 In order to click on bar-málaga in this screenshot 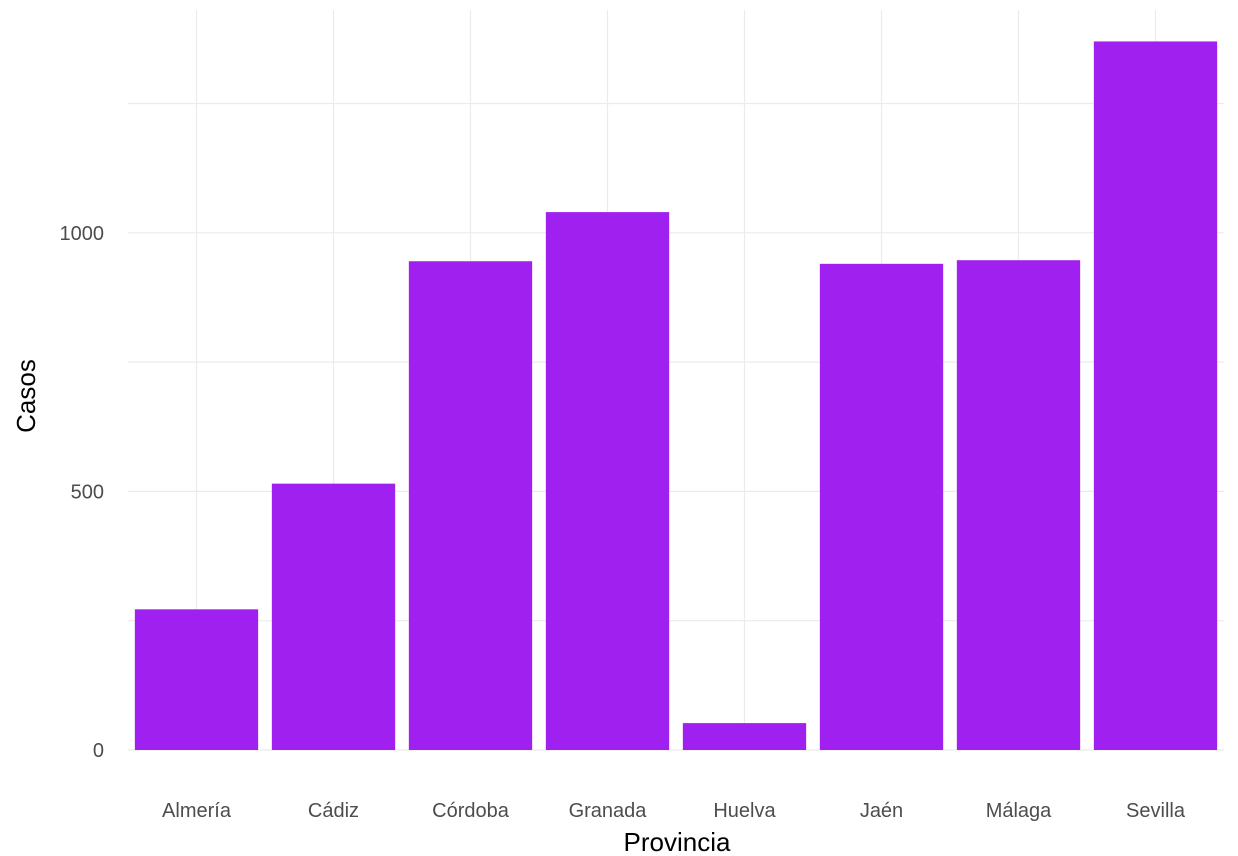, I will do `click(1018, 505)`.